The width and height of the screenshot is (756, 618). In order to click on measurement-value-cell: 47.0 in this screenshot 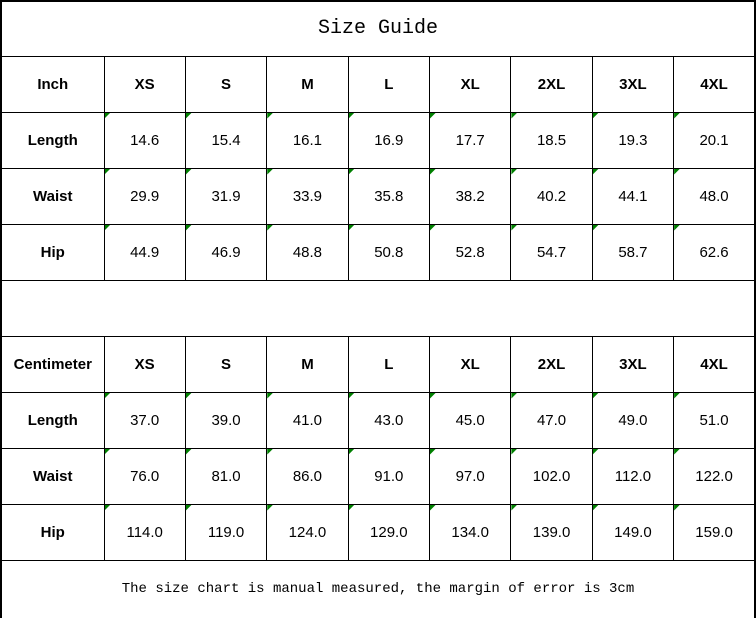, I will do `click(551, 420)`.